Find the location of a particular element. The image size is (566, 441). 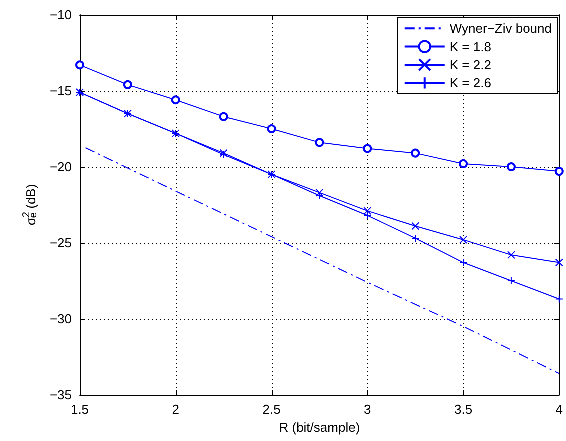

y-tick-label: −35 is located at coordinates (61, 395).